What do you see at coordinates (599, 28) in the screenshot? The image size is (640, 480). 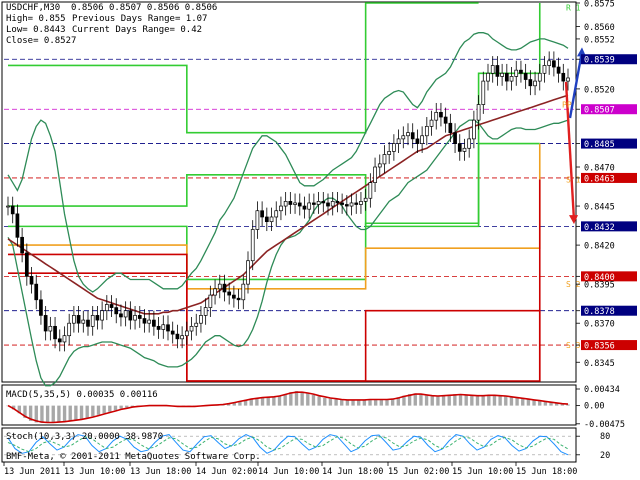 I see `price-tick-label: 0.8560` at bounding box center [599, 28].